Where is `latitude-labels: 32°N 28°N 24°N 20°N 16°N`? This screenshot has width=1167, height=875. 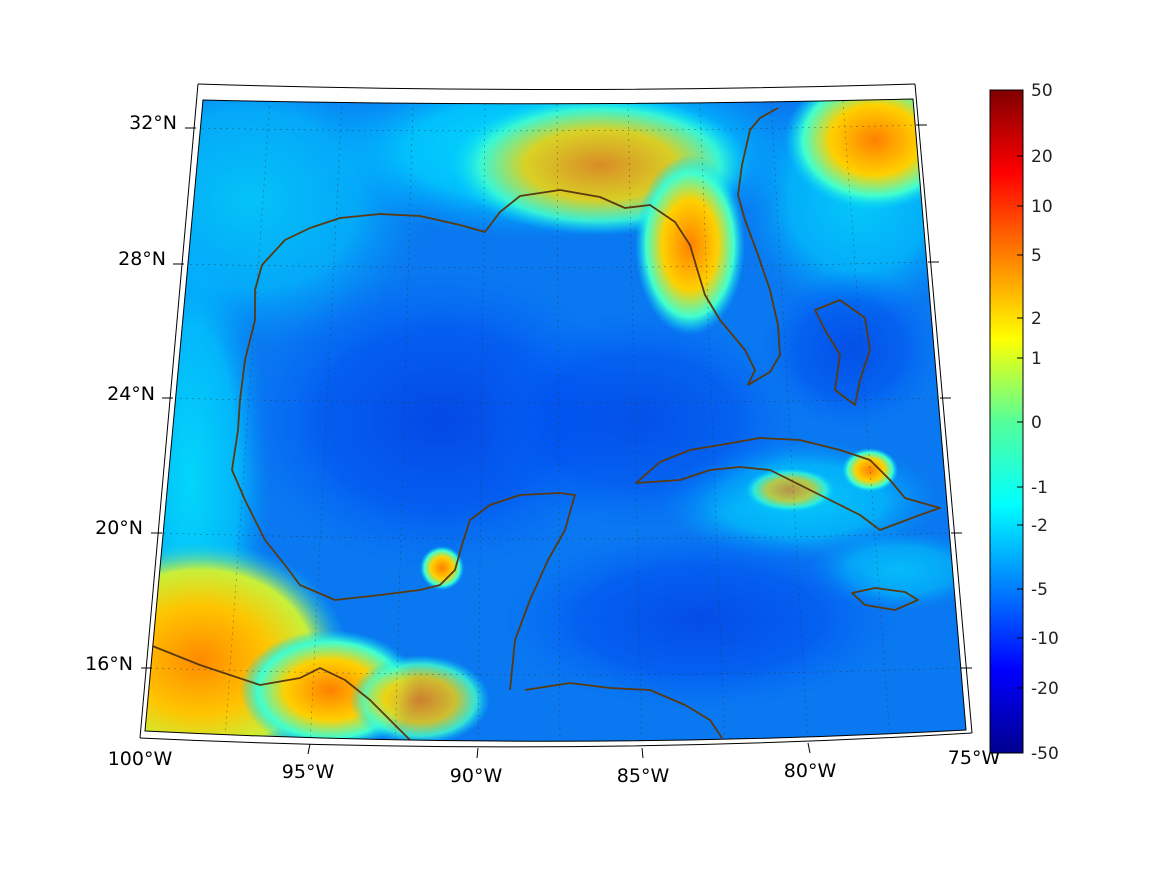
latitude-labels: 32°N 28°N 24°N 20°N 16°N is located at coordinates (131, 393).